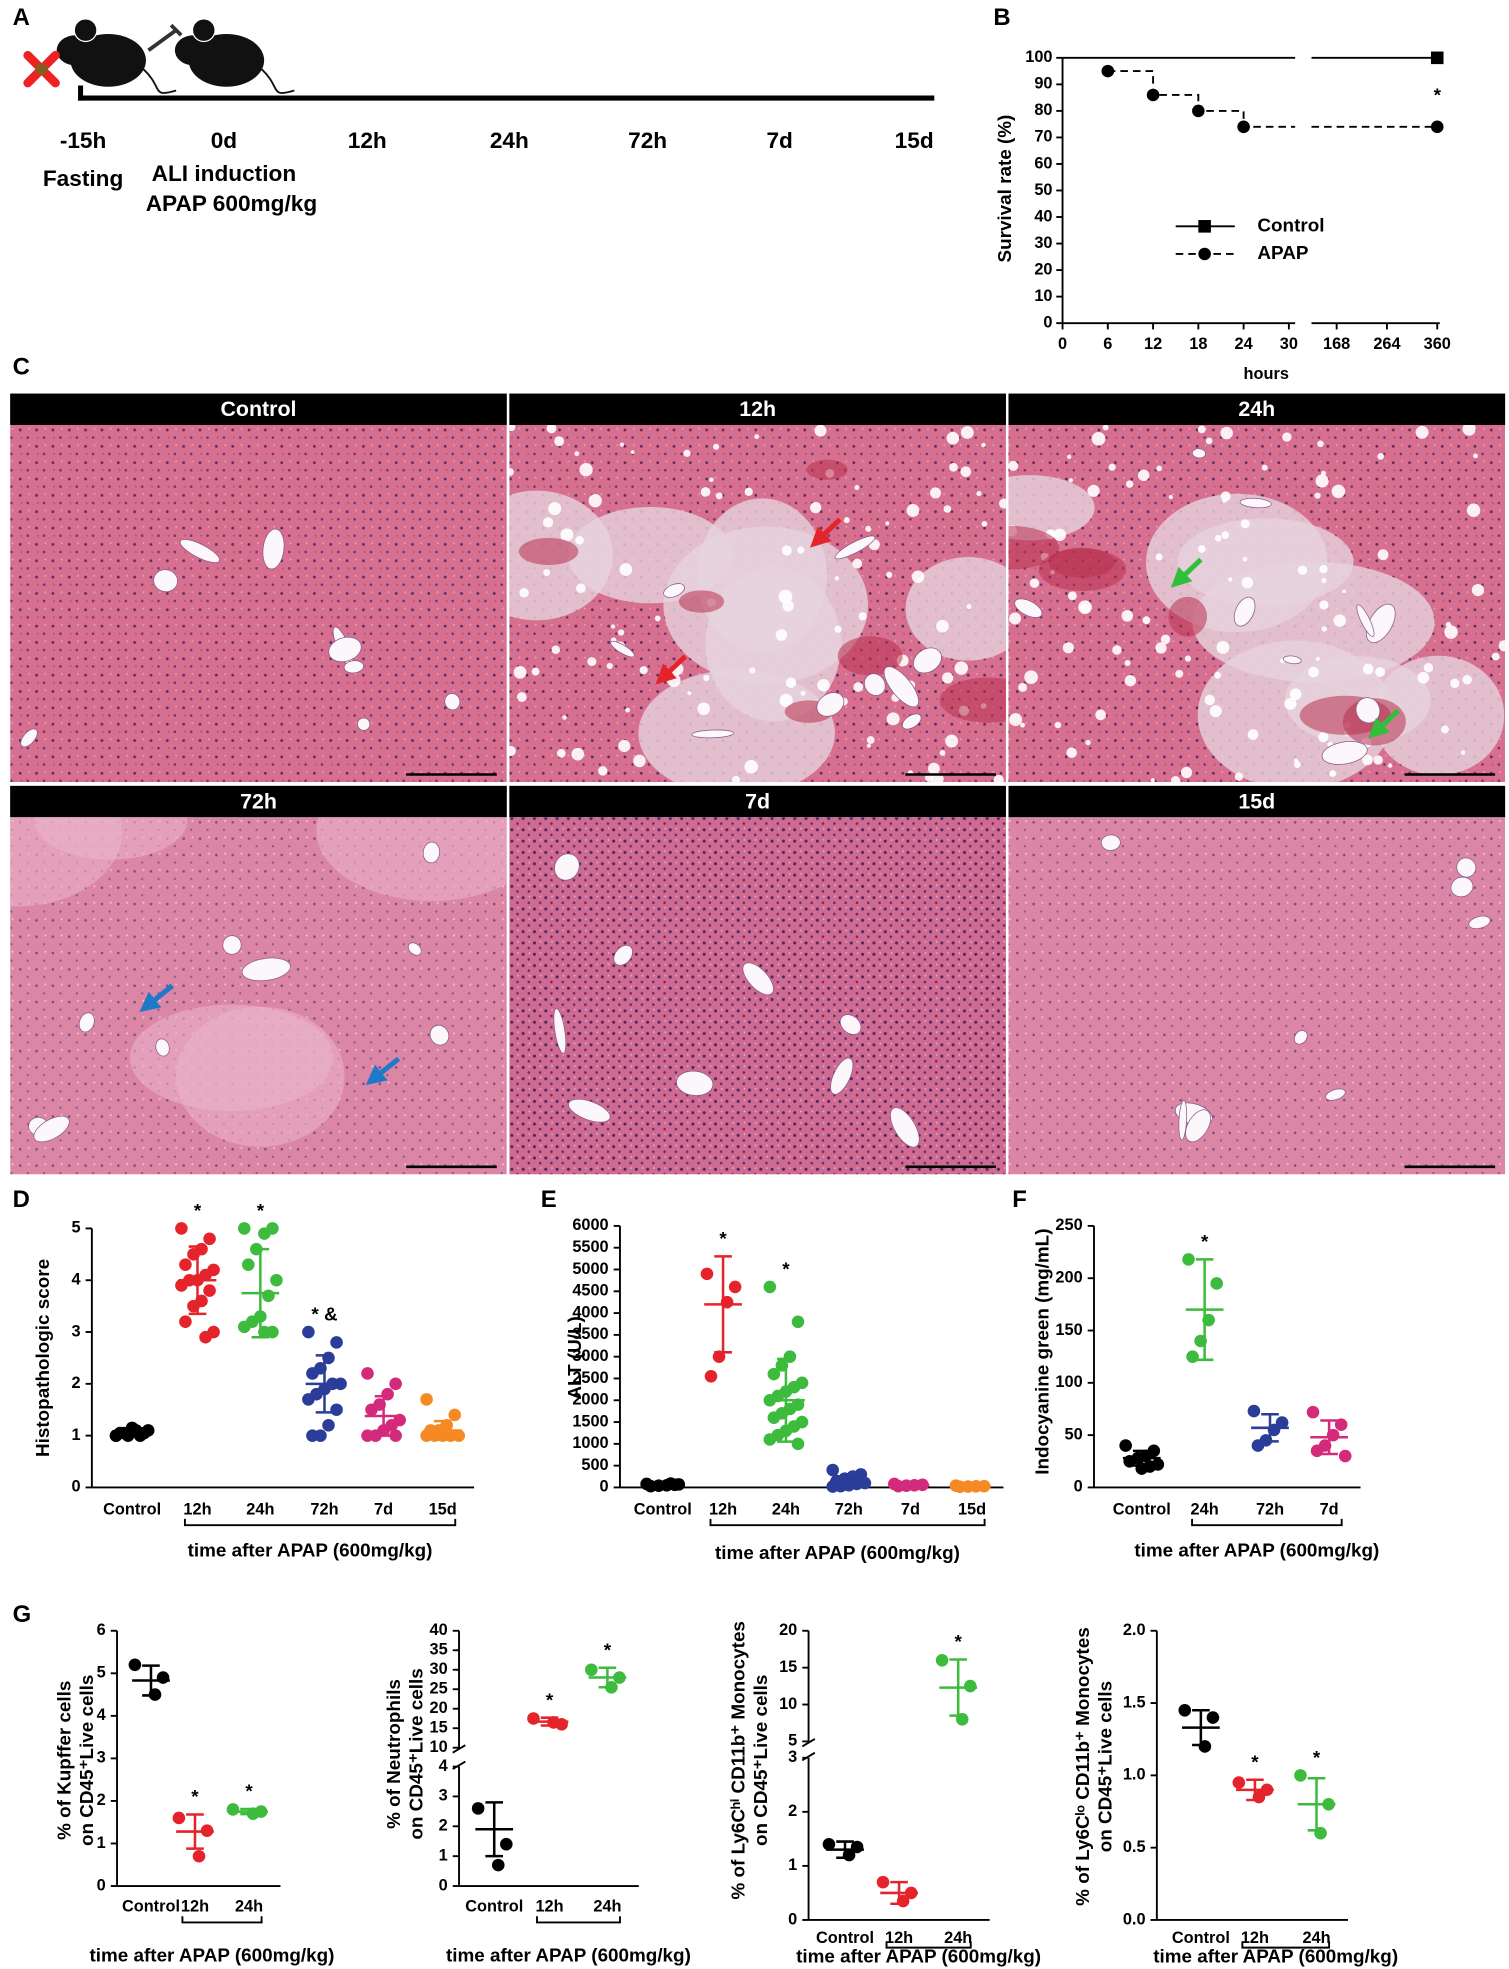  Describe the element at coordinates (1257, 996) in the screenshot. I see `micrograph` at that location.